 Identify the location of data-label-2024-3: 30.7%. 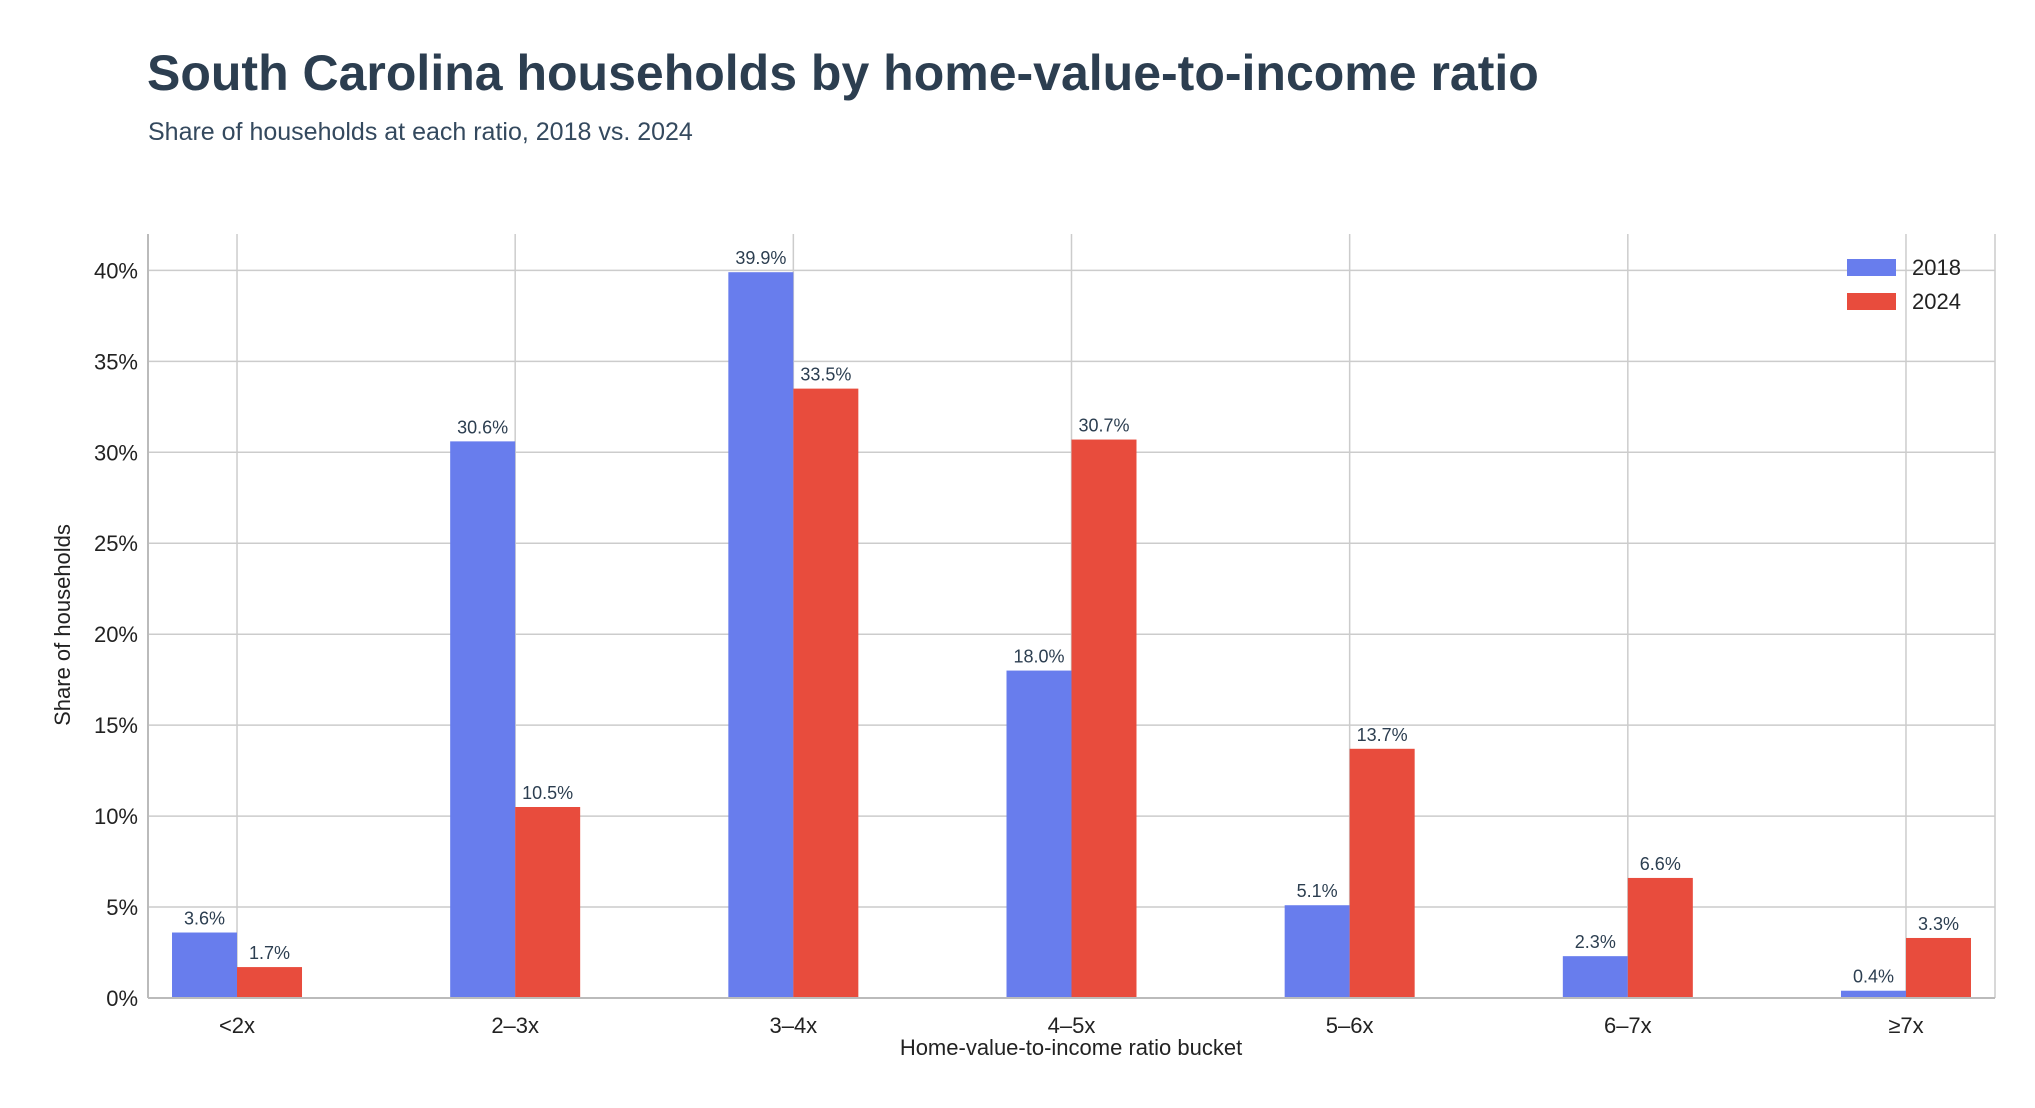
(1103, 426).